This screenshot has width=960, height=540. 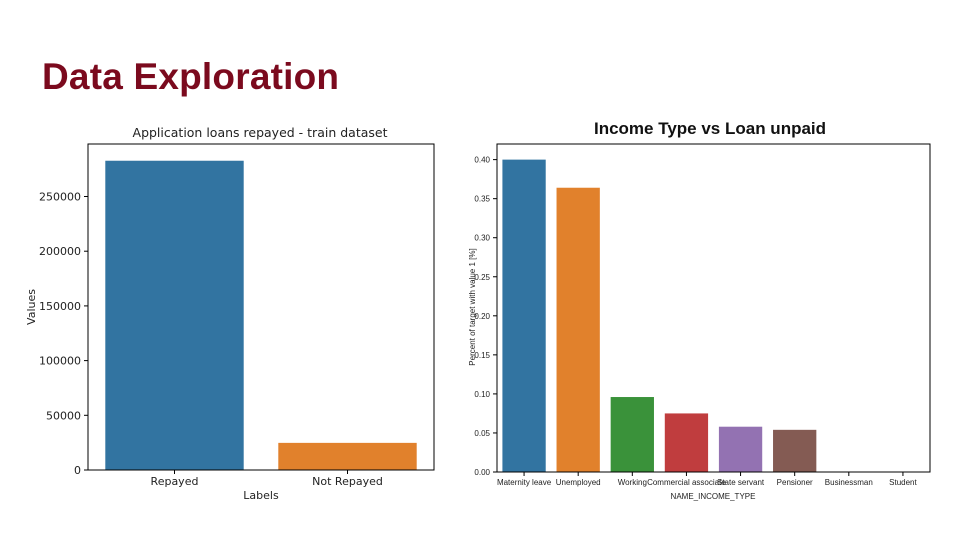 I want to click on chart1-xaxis: Repayed Not Repayed, so click(x=267, y=479).